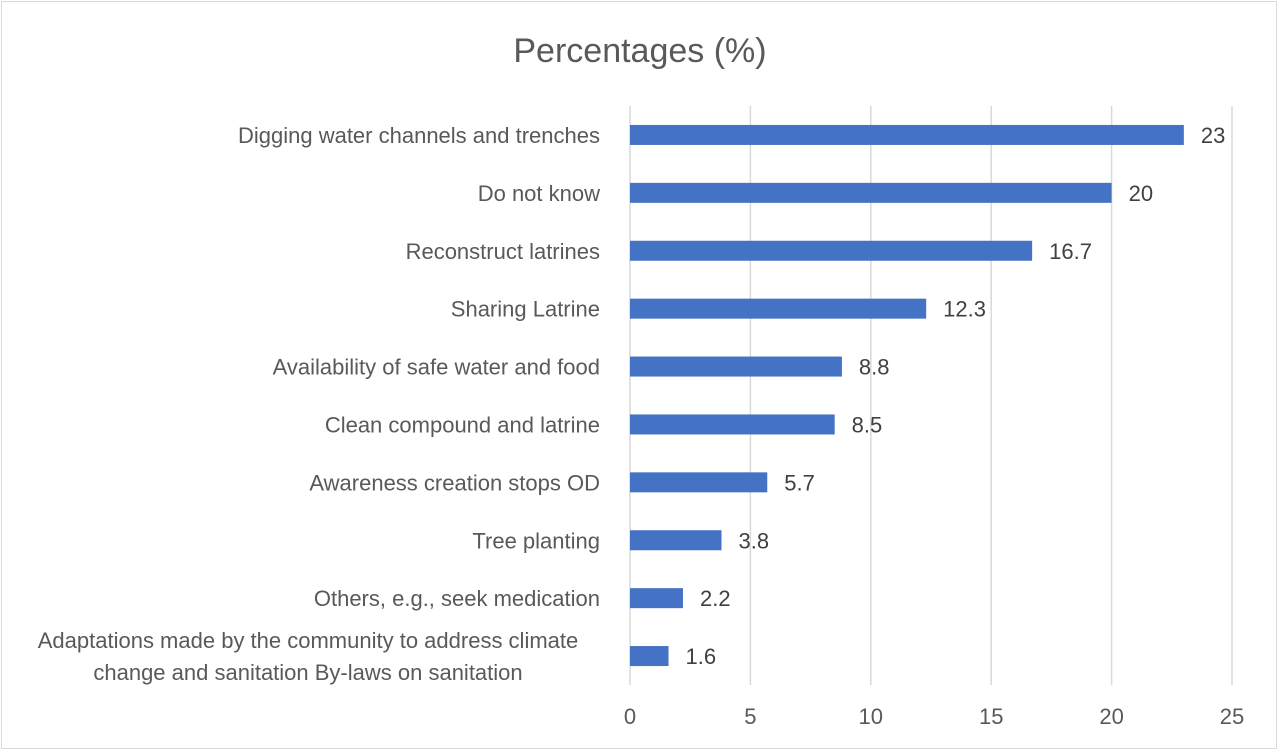  What do you see at coordinates (630, 716) in the screenshot?
I see `x-tick-label: 0` at bounding box center [630, 716].